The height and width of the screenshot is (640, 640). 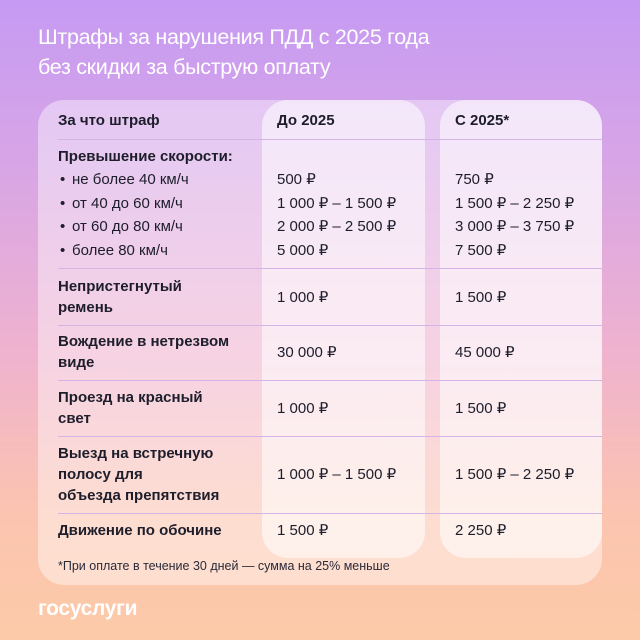 I want to click on header-before: До 2025, so click(x=306, y=120).